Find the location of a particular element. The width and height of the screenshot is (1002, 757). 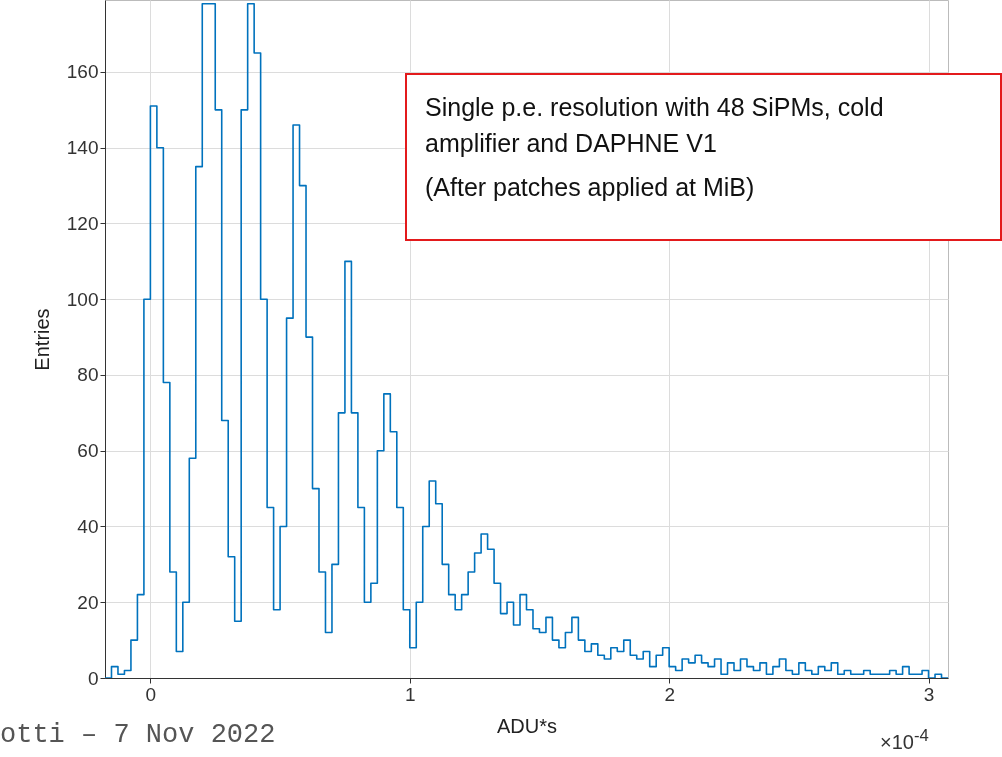

x-tick-label: 3 is located at coordinates (929, 694).